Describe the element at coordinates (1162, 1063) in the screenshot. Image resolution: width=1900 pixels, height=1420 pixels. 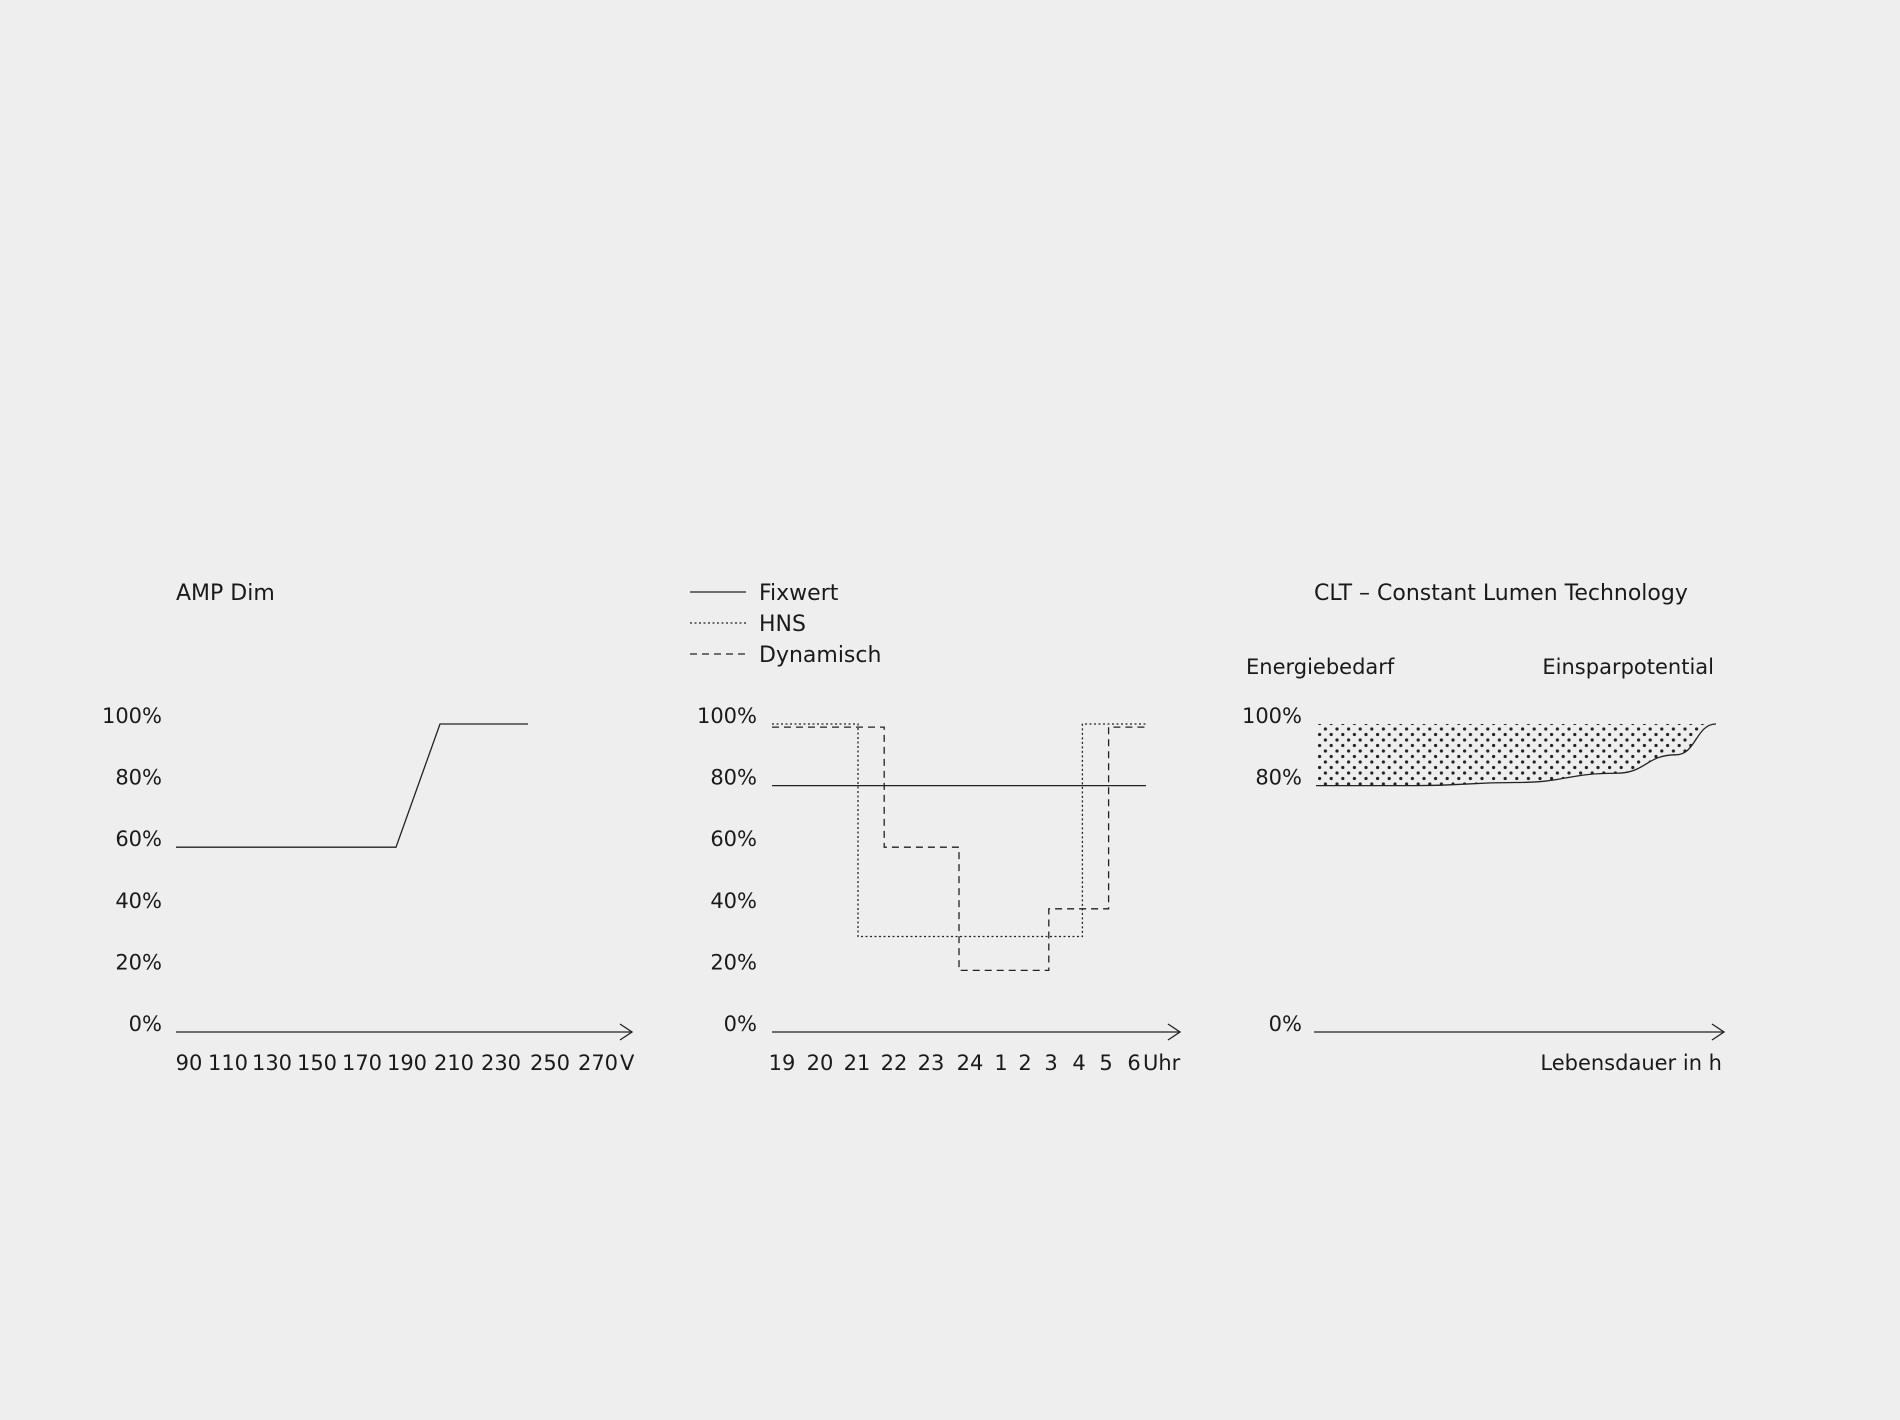
I see `x-axis-unit: Uhr` at that location.